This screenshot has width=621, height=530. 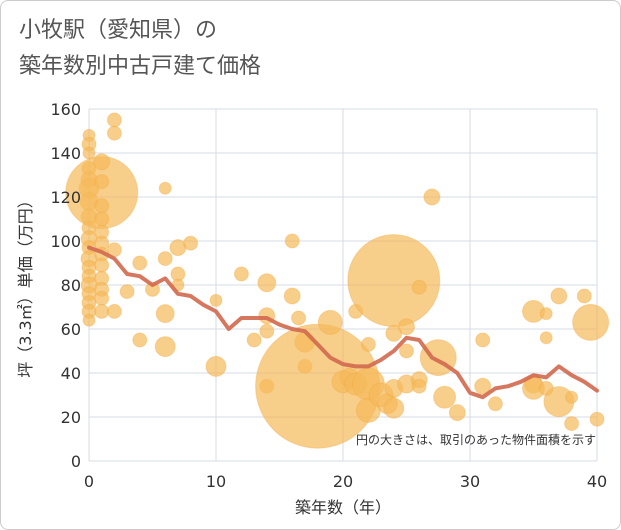 What do you see at coordinates (71, 417) in the screenshot?
I see `y-tick-label: 20` at bounding box center [71, 417].